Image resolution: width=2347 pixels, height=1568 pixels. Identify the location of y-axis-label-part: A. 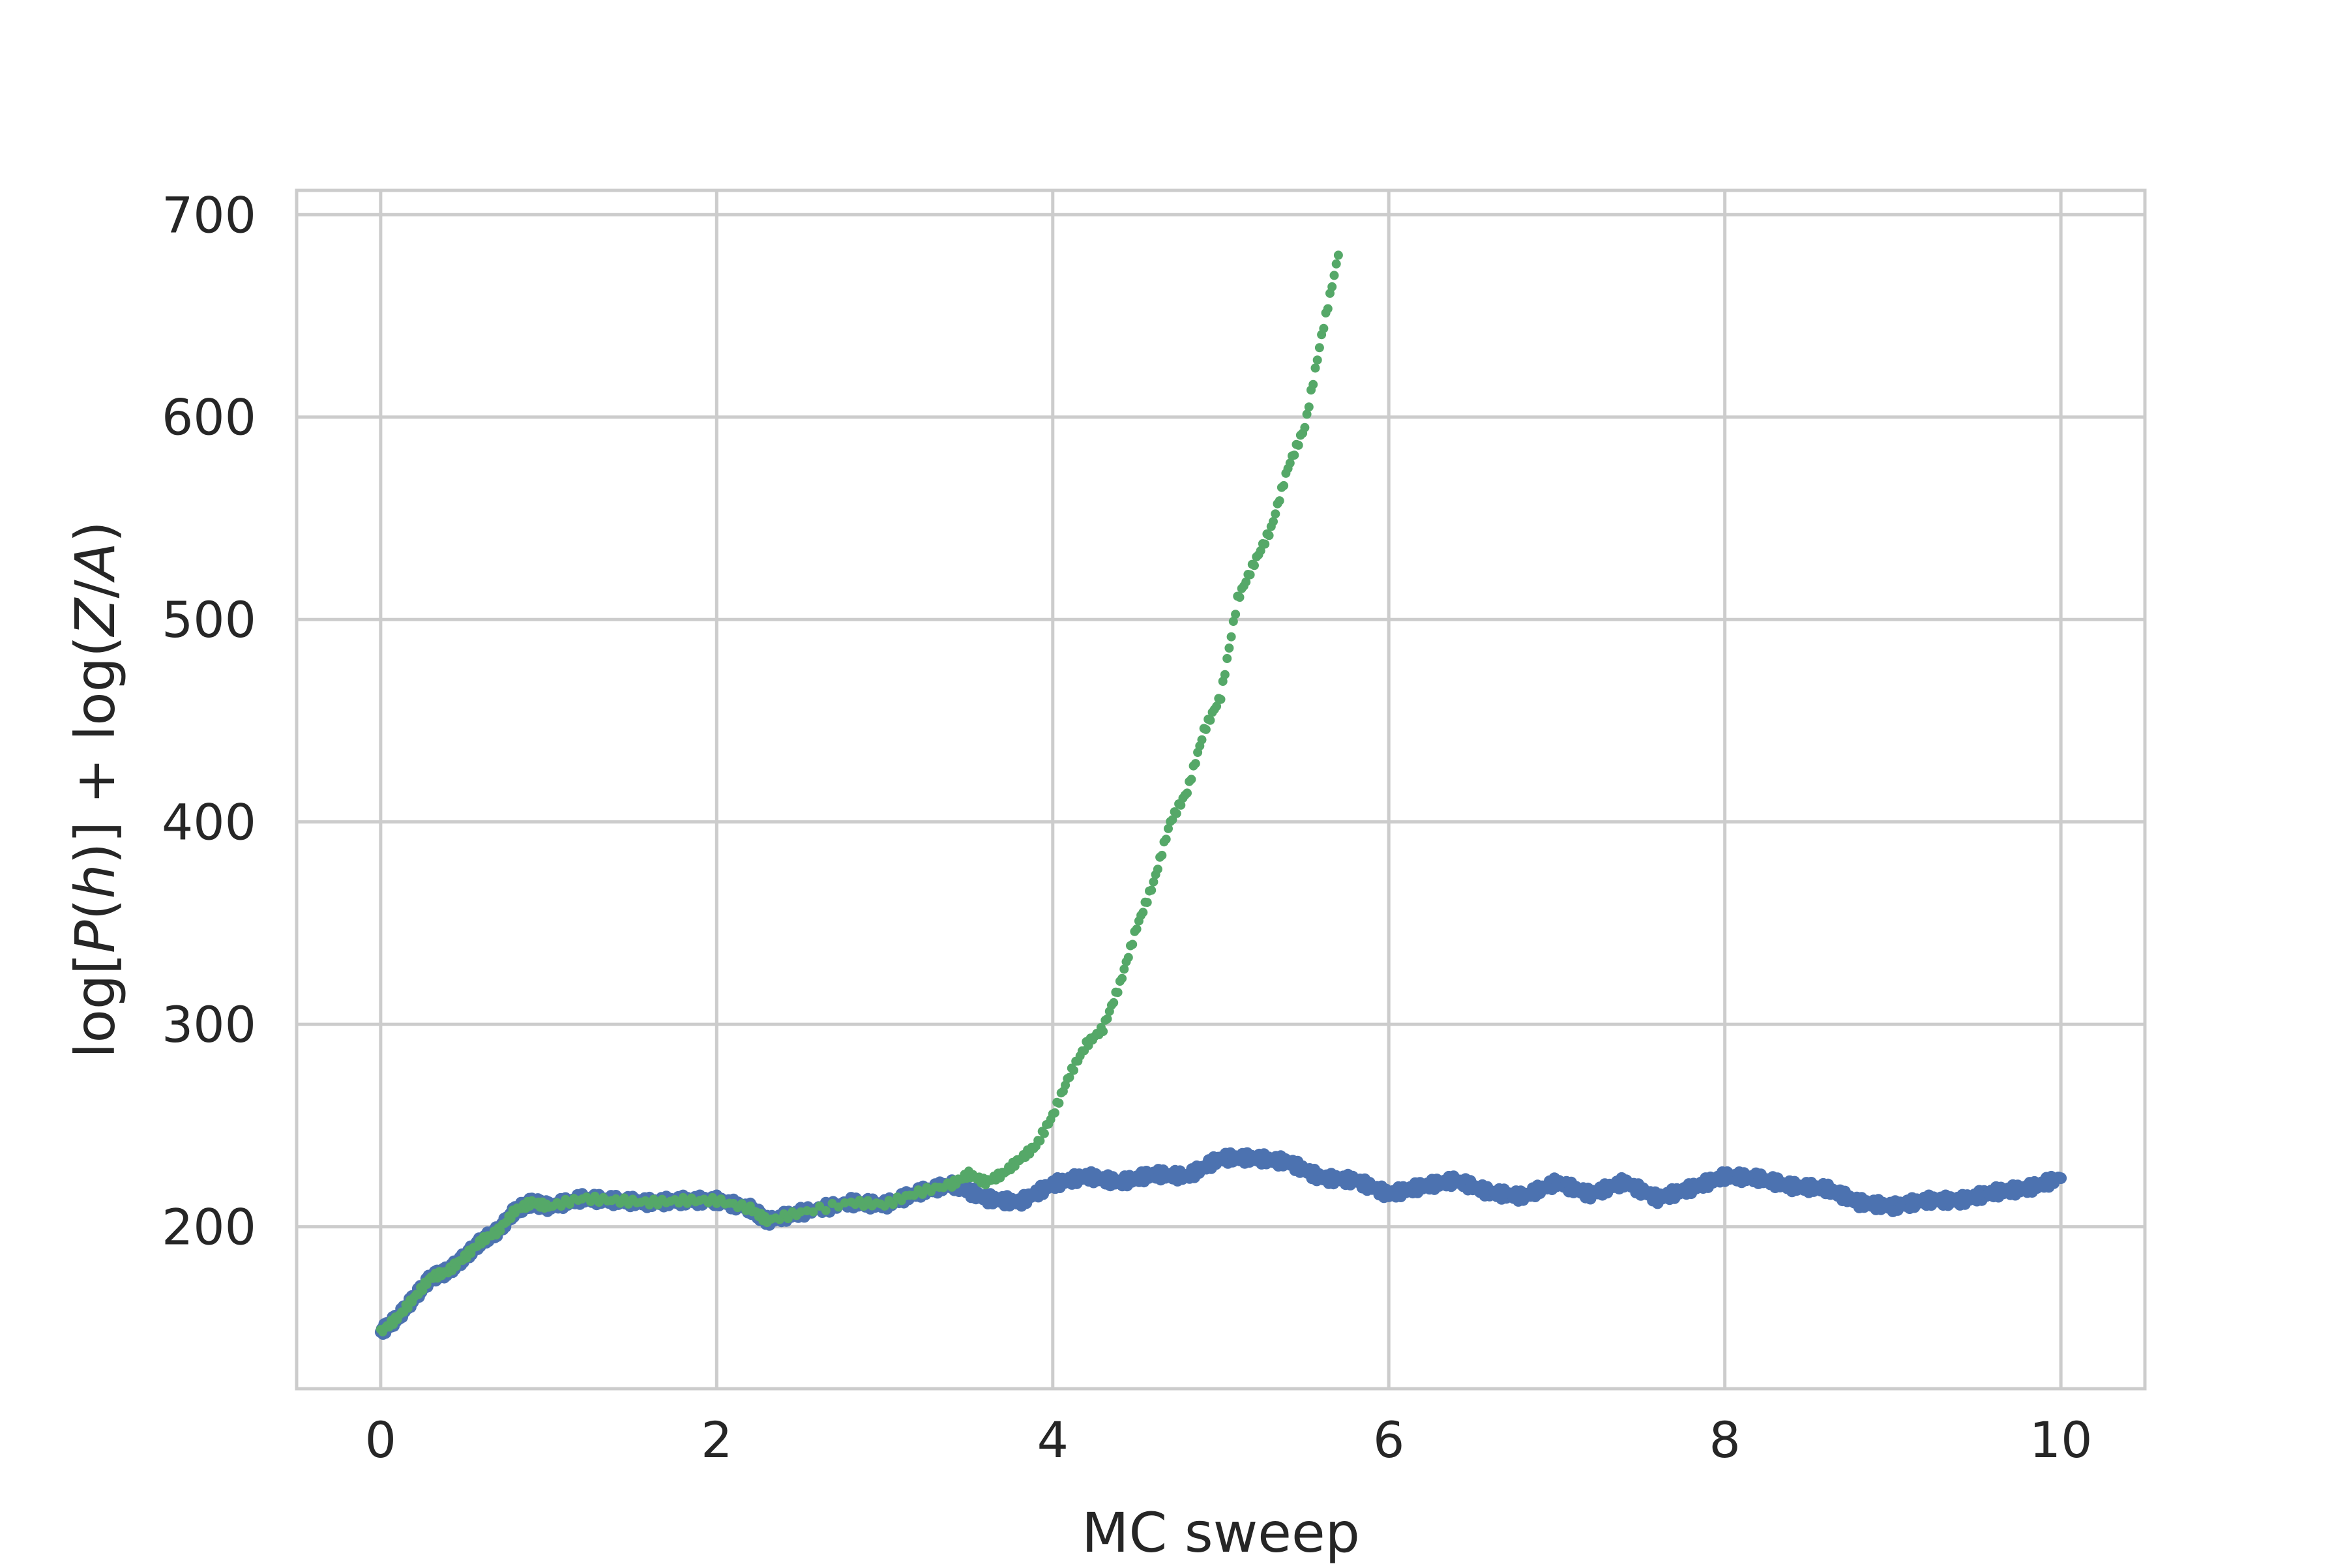
(95, 563).